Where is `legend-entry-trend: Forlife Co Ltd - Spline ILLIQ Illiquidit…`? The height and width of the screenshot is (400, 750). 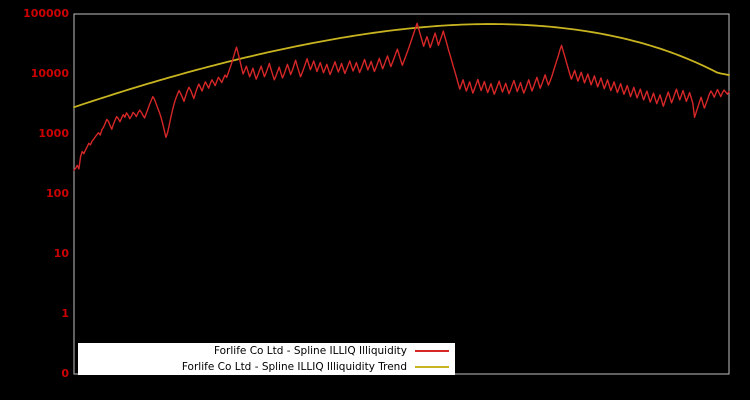
legend-entry-trend: Forlife Co Ltd - Spline ILLIQ Illiquidit… is located at coordinates (266, 367).